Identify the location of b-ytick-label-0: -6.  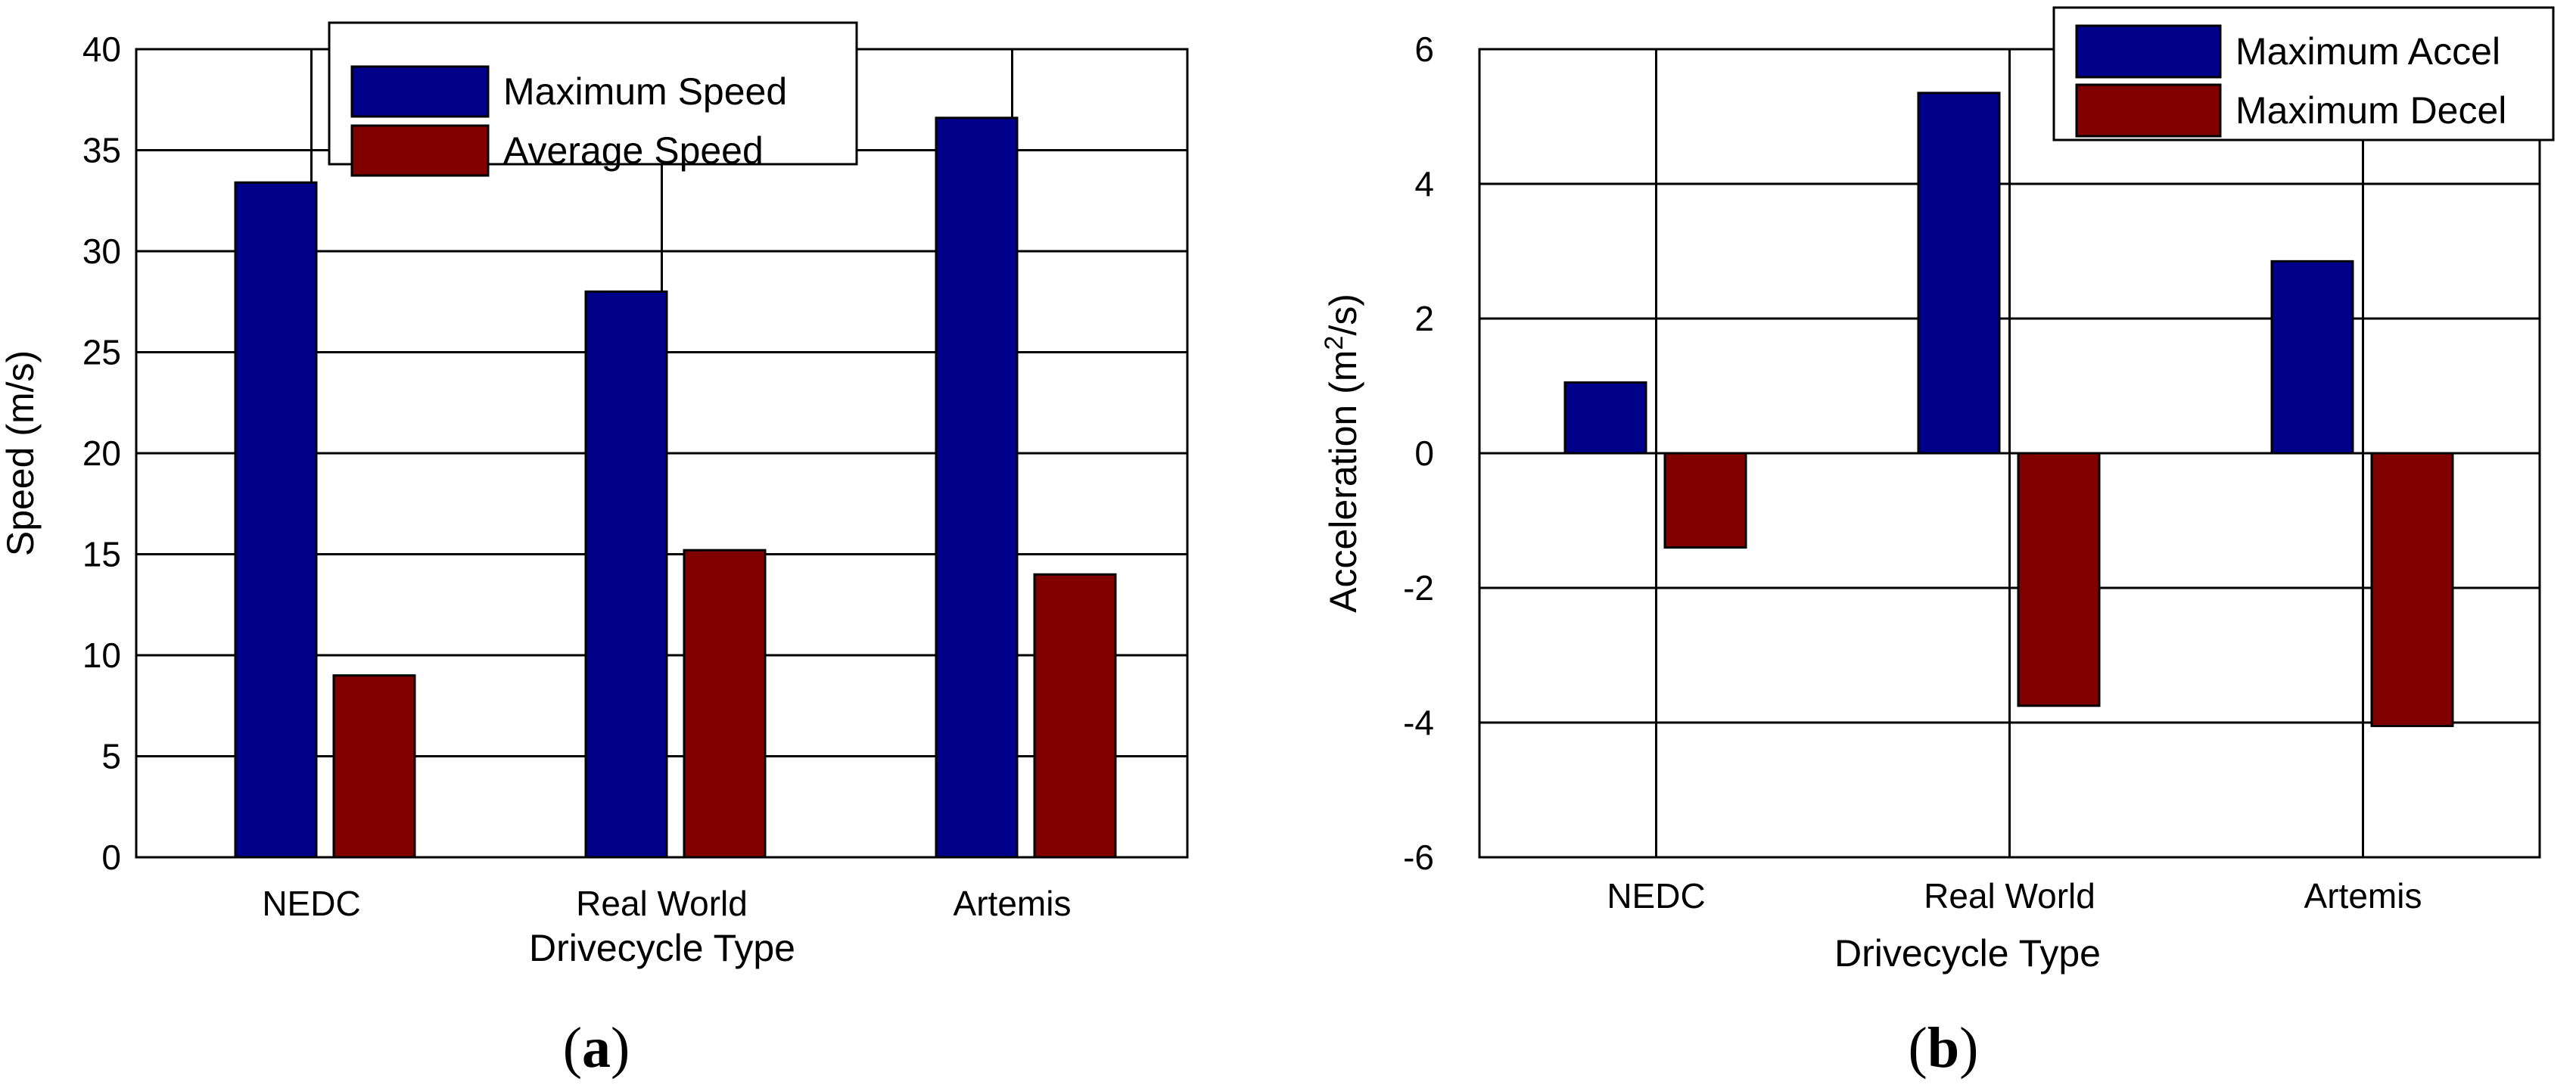
(1418, 857).